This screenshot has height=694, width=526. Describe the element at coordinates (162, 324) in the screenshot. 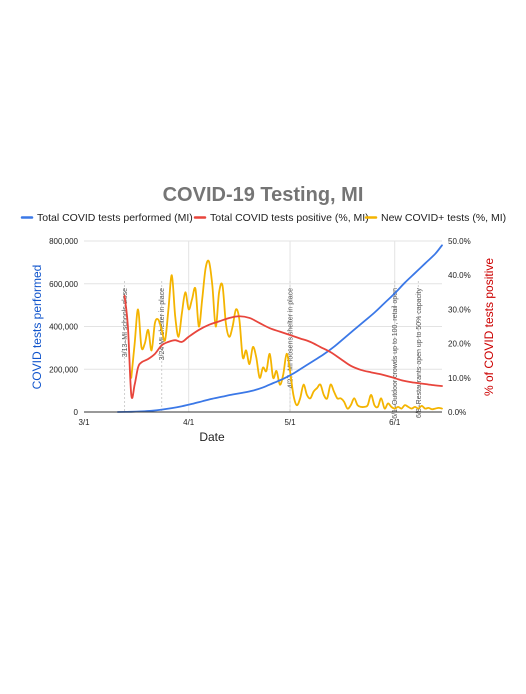

I see `annotation-label: 3/24 MI shelter in place` at that location.